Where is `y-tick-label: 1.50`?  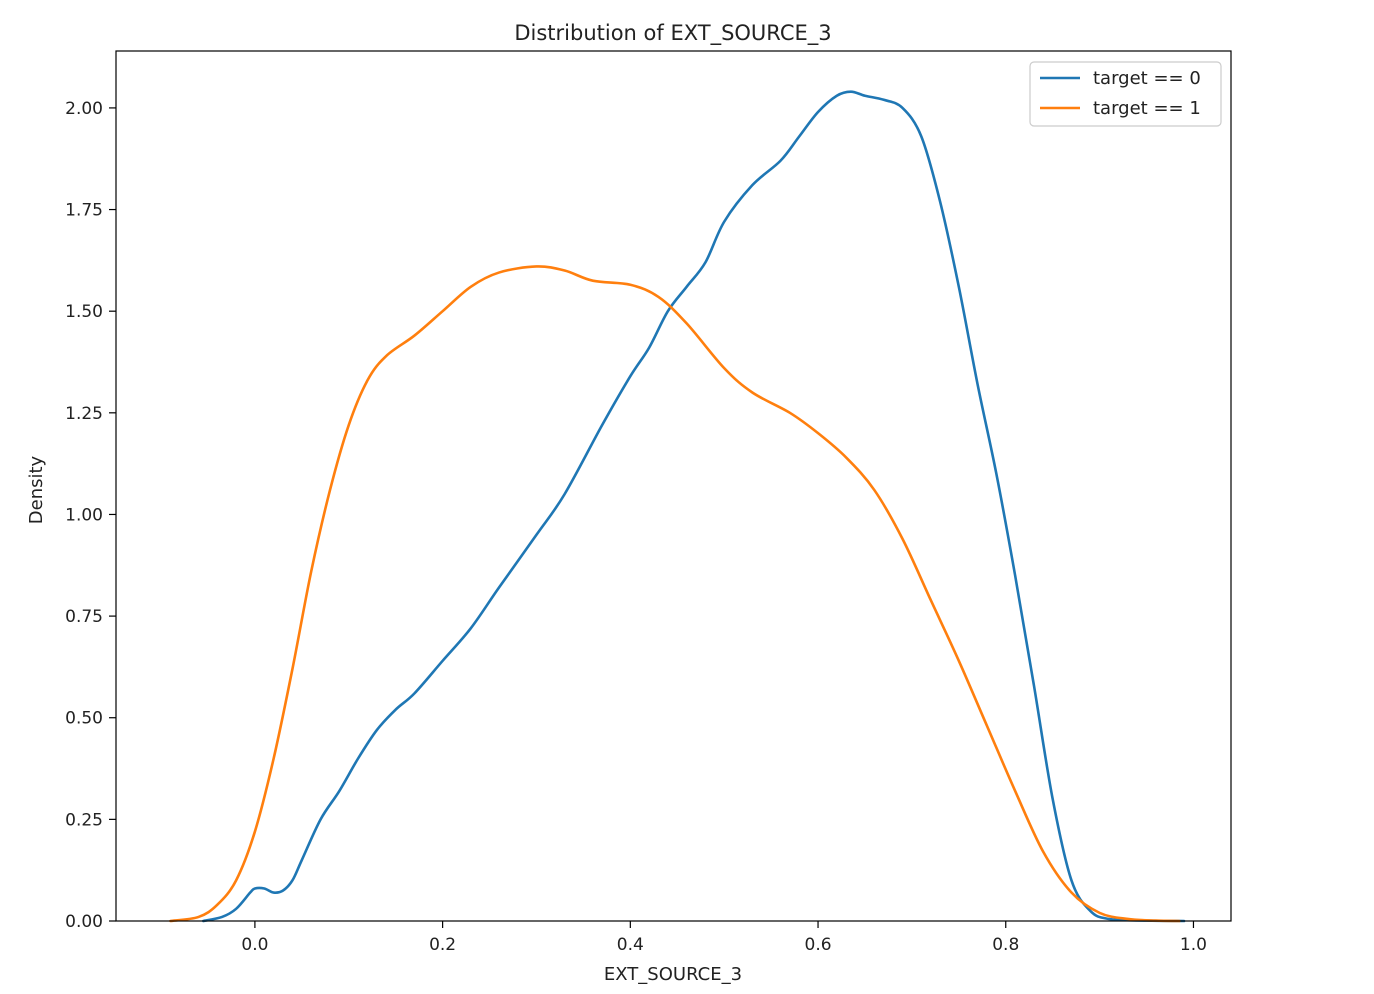 y-tick-label: 1.50 is located at coordinates (84, 312).